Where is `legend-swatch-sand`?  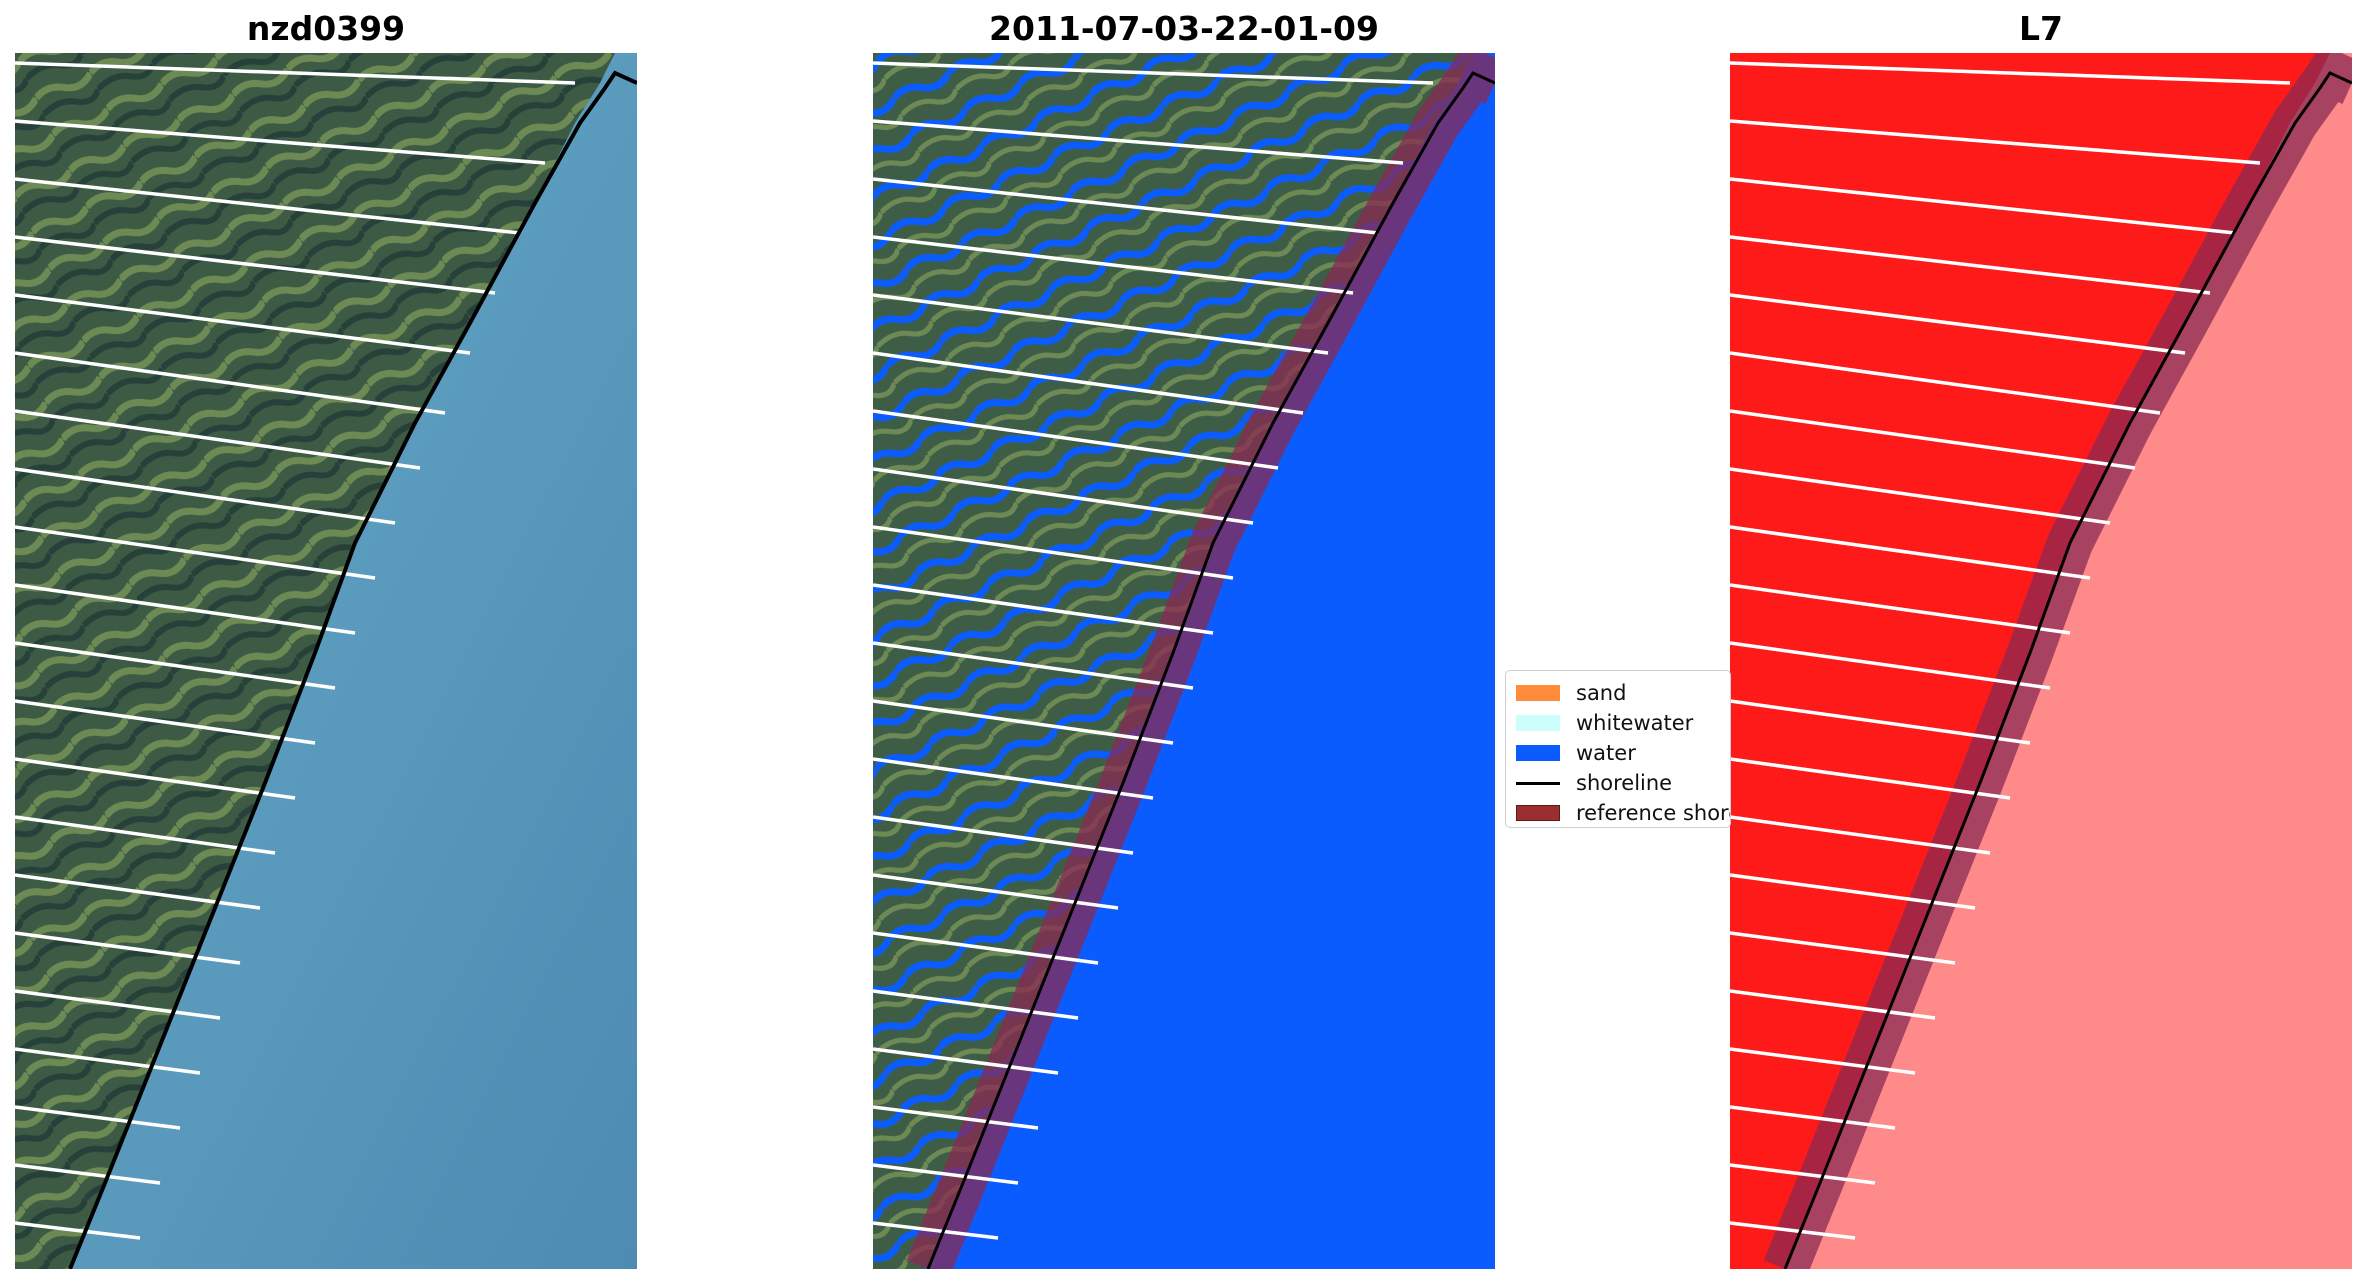
legend-swatch-sand is located at coordinates (1538, 693).